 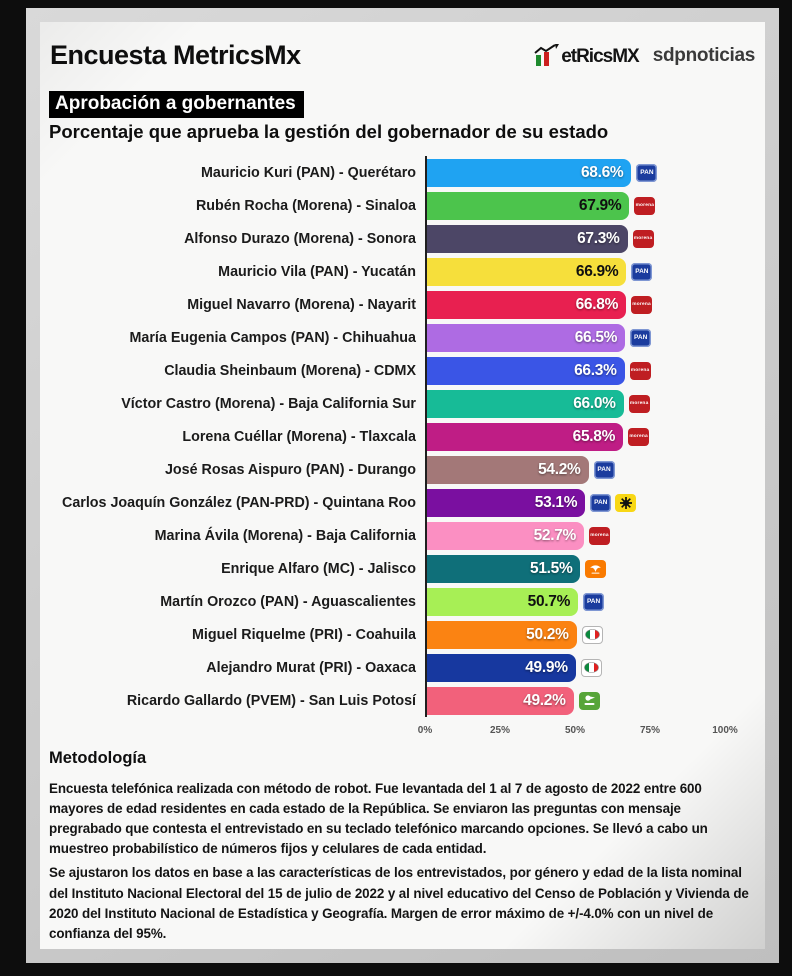 I want to click on x-axis-tick-label: 25%, so click(x=500, y=730).